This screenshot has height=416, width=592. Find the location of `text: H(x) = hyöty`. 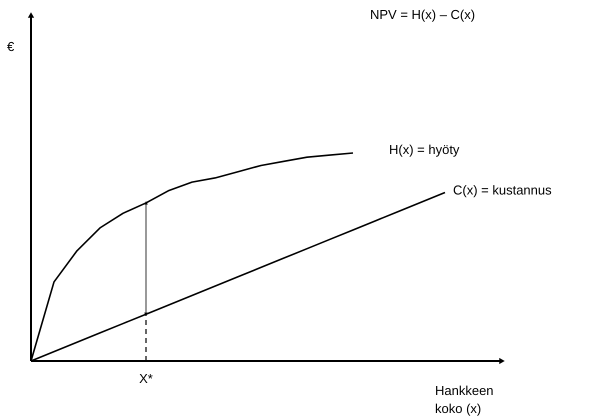

text: H(x) = hyöty is located at coordinates (424, 149).